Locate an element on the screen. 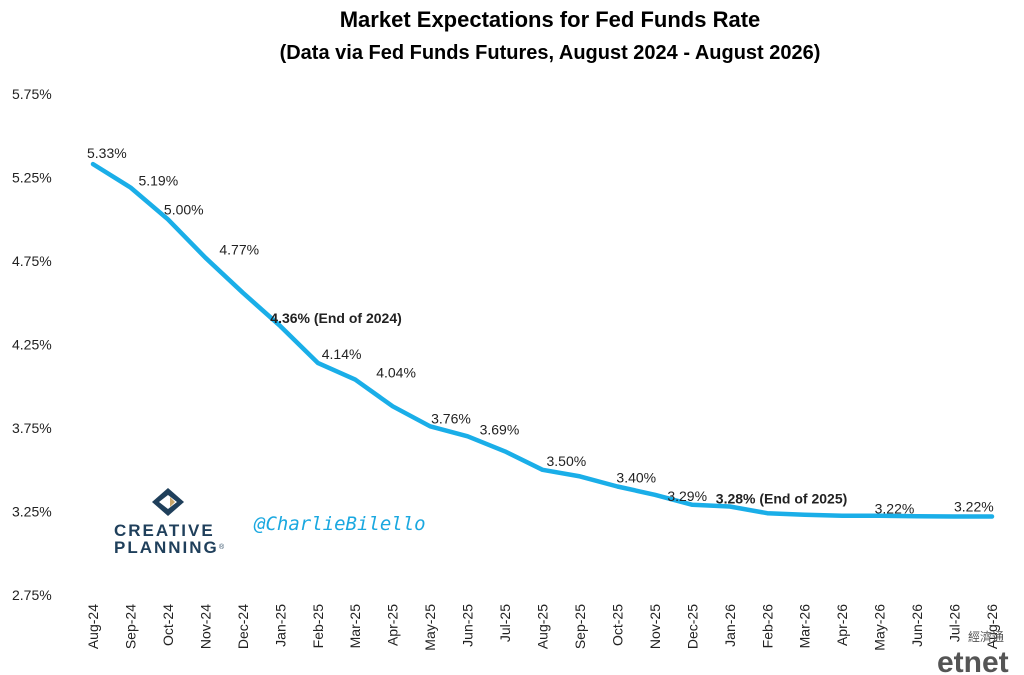 The height and width of the screenshot is (675, 1024). data-label: 3.69% is located at coordinates (500, 429).